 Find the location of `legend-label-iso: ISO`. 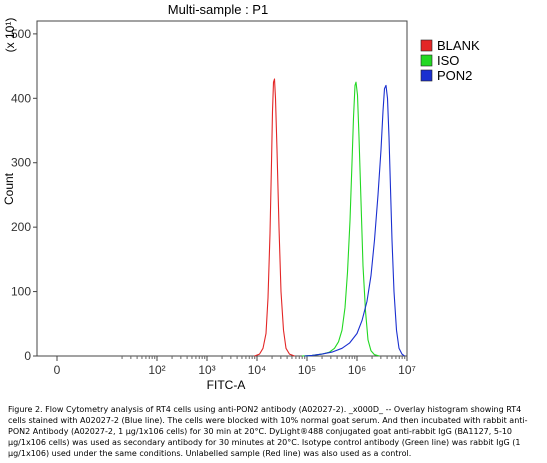

legend-label-iso: ISO is located at coordinates (448, 60).